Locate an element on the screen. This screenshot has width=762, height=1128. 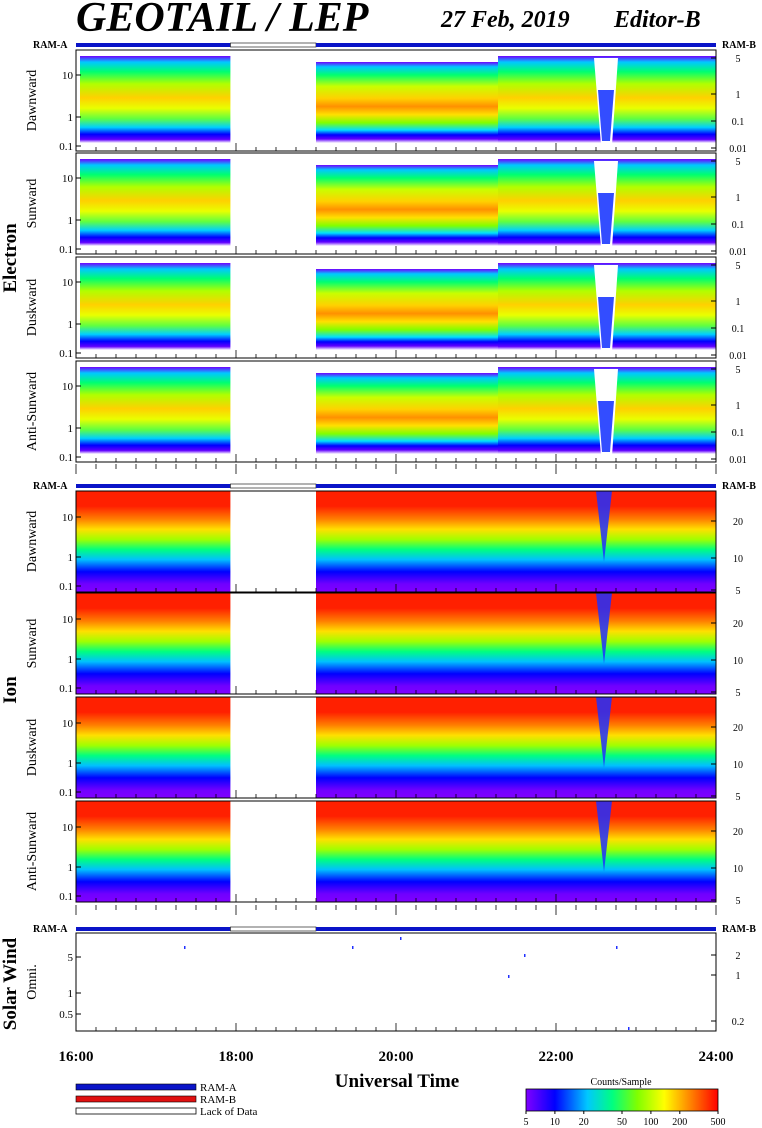
ion-dawnward-spectrum-right is located at coordinates (516, 541).